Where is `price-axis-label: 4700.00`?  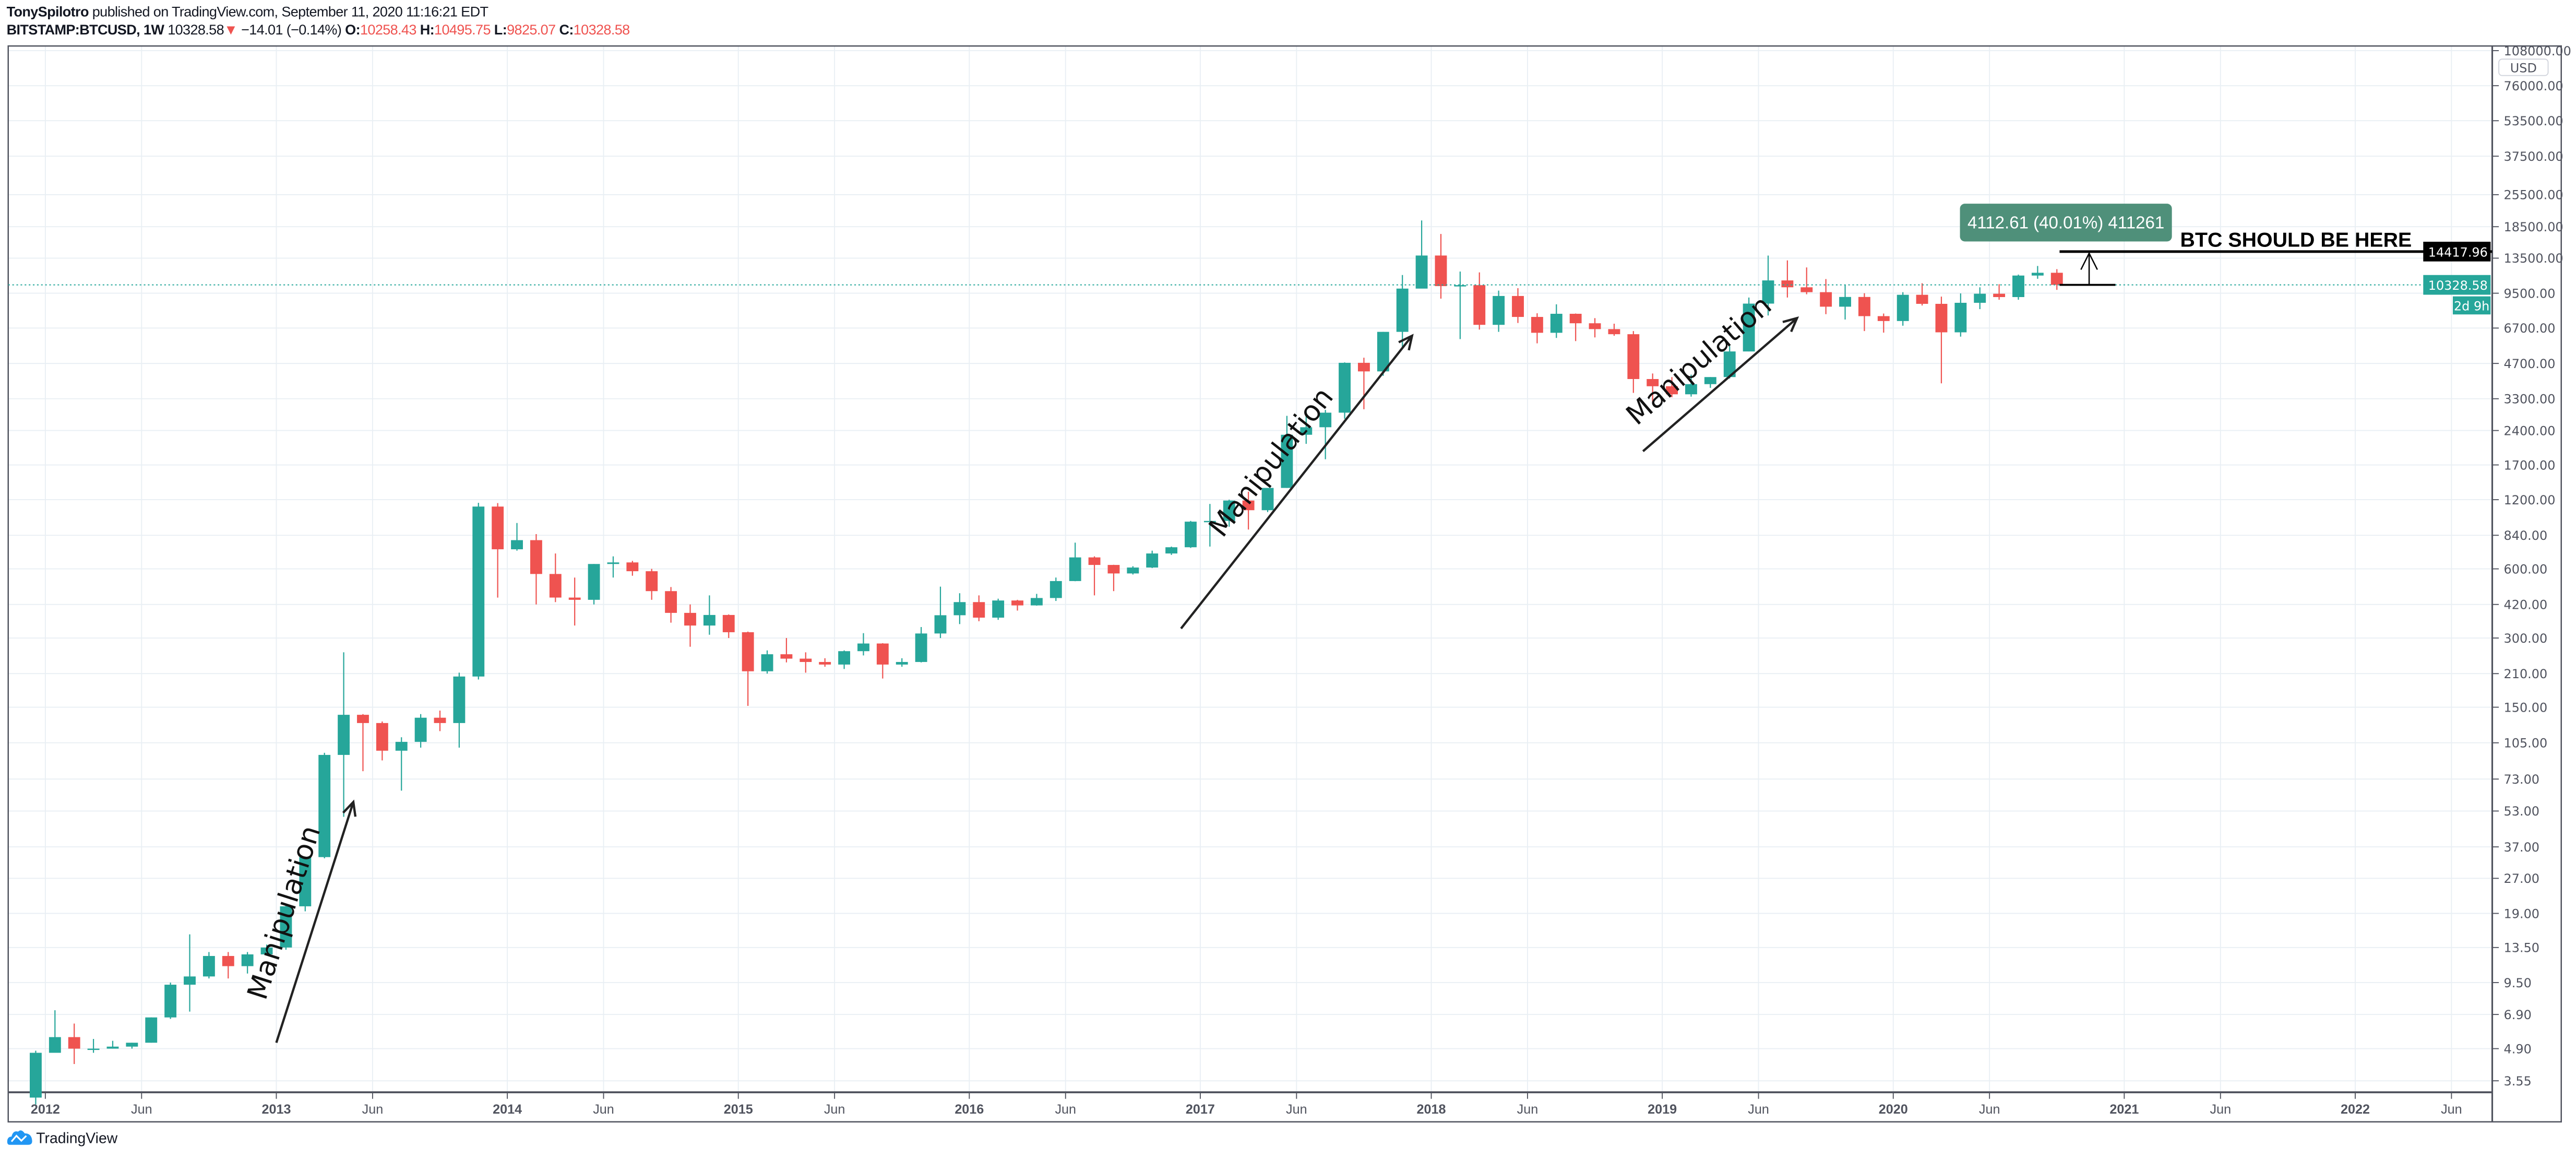
price-axis-label: 4700.00 is located at coordinates (2530, 364).